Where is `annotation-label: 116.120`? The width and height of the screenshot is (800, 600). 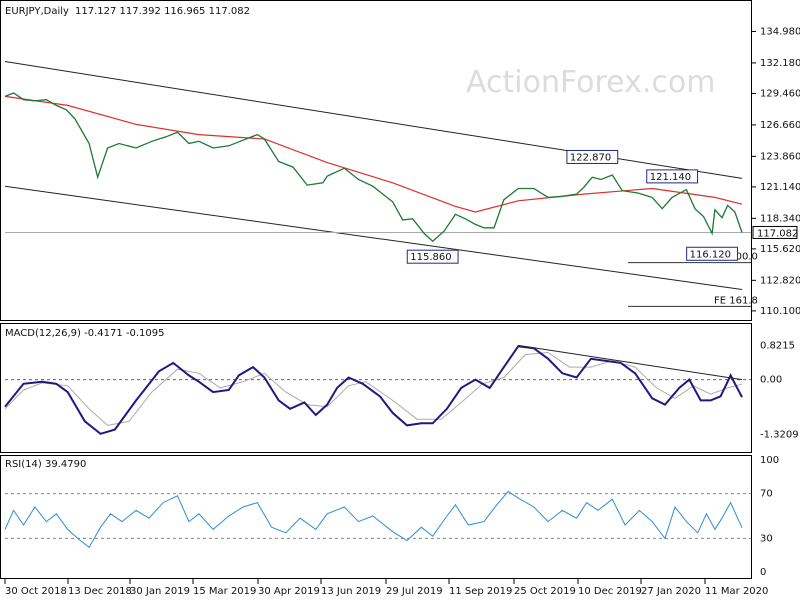 annotation-label: 116.120 is located at coordinates (710, 254).